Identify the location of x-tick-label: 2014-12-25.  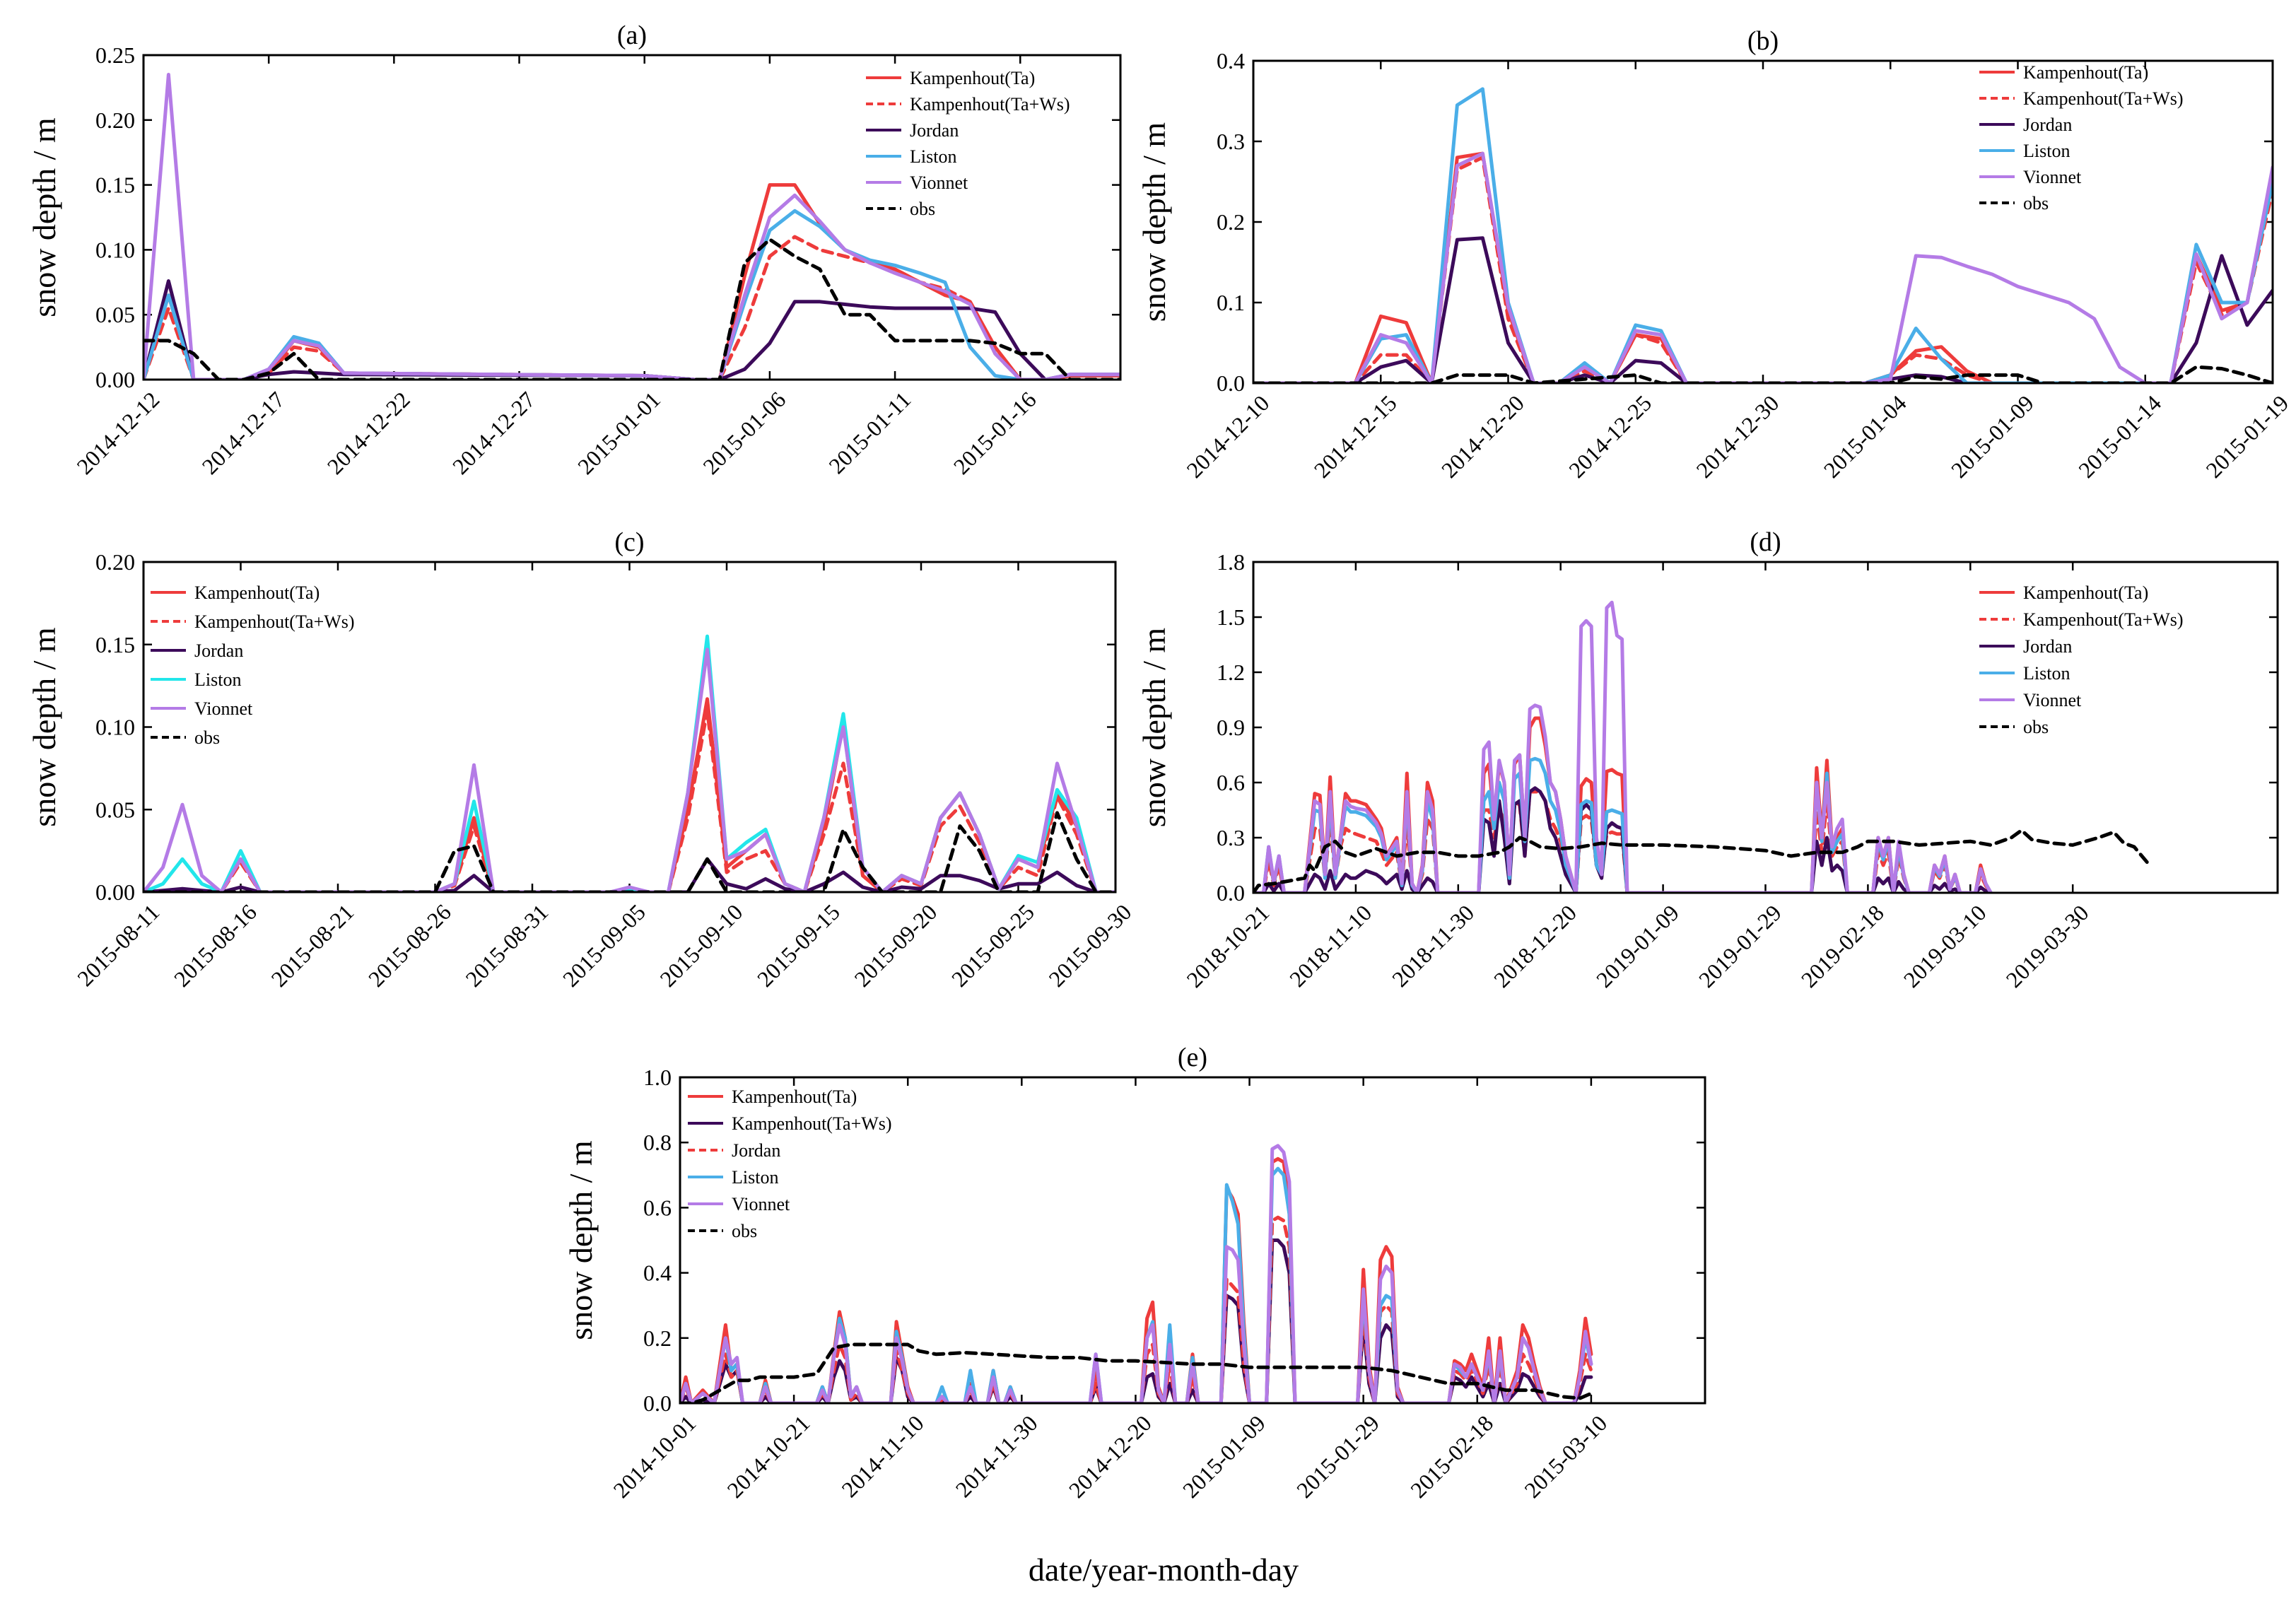
(1610, 436).